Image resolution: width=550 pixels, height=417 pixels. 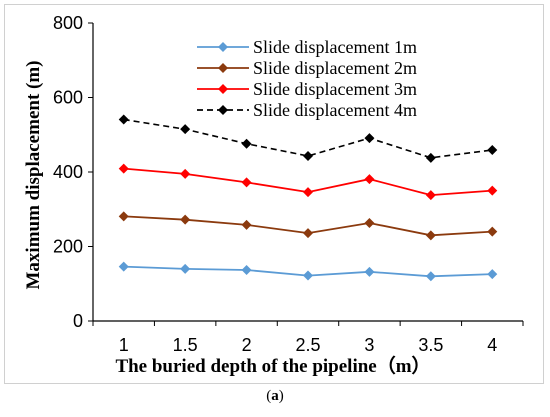 What do you see at coordinates (492, 345) in the screenshot?
I see `x-tick-label: 4` at bounding box center [492, 345].